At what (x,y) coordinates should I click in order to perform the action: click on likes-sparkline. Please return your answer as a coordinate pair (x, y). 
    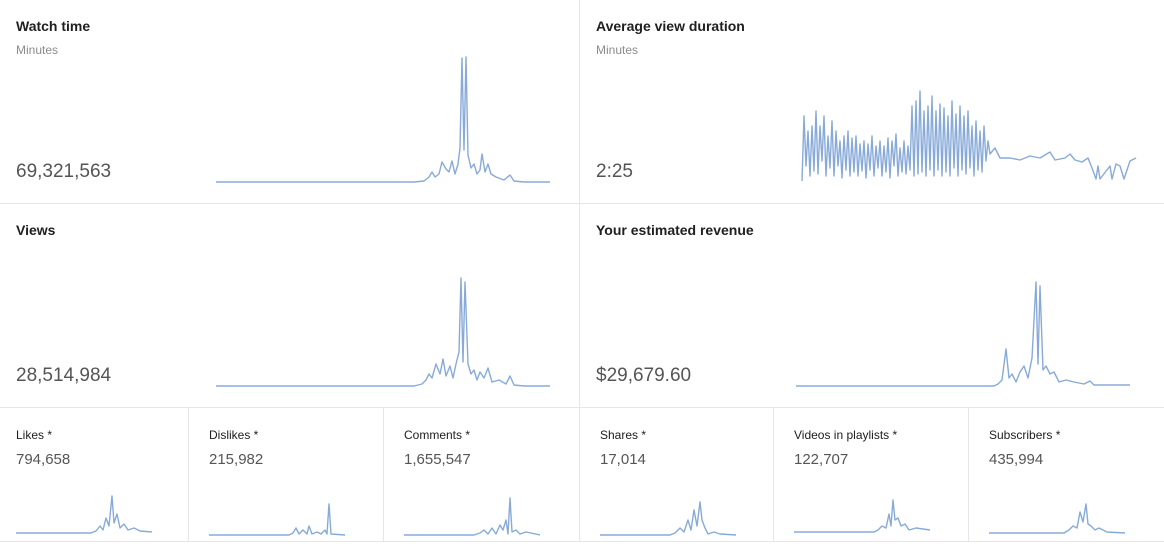
    Looking at the image, I should click on (84, 514).